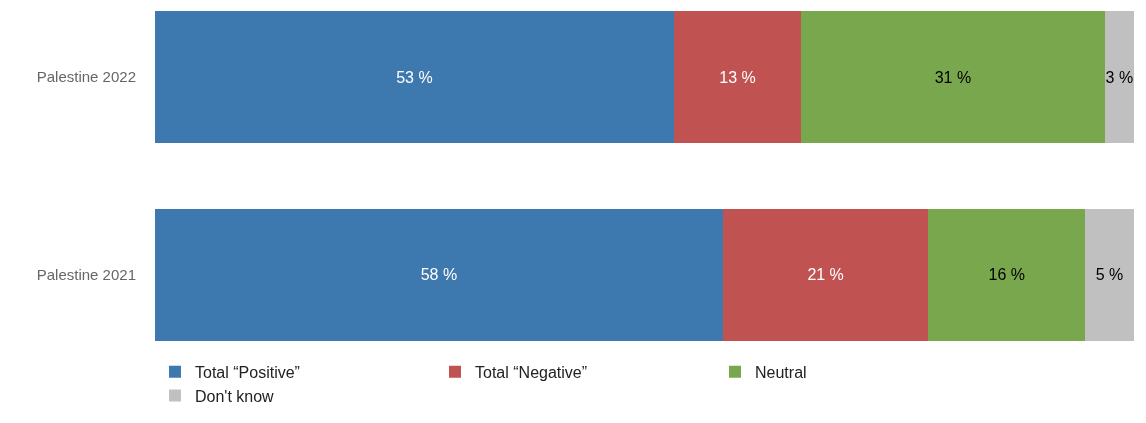 The width and height of the screenshot is (1146, 423). I want to click on legend-label: Total “Positive”, so click(247, 372).